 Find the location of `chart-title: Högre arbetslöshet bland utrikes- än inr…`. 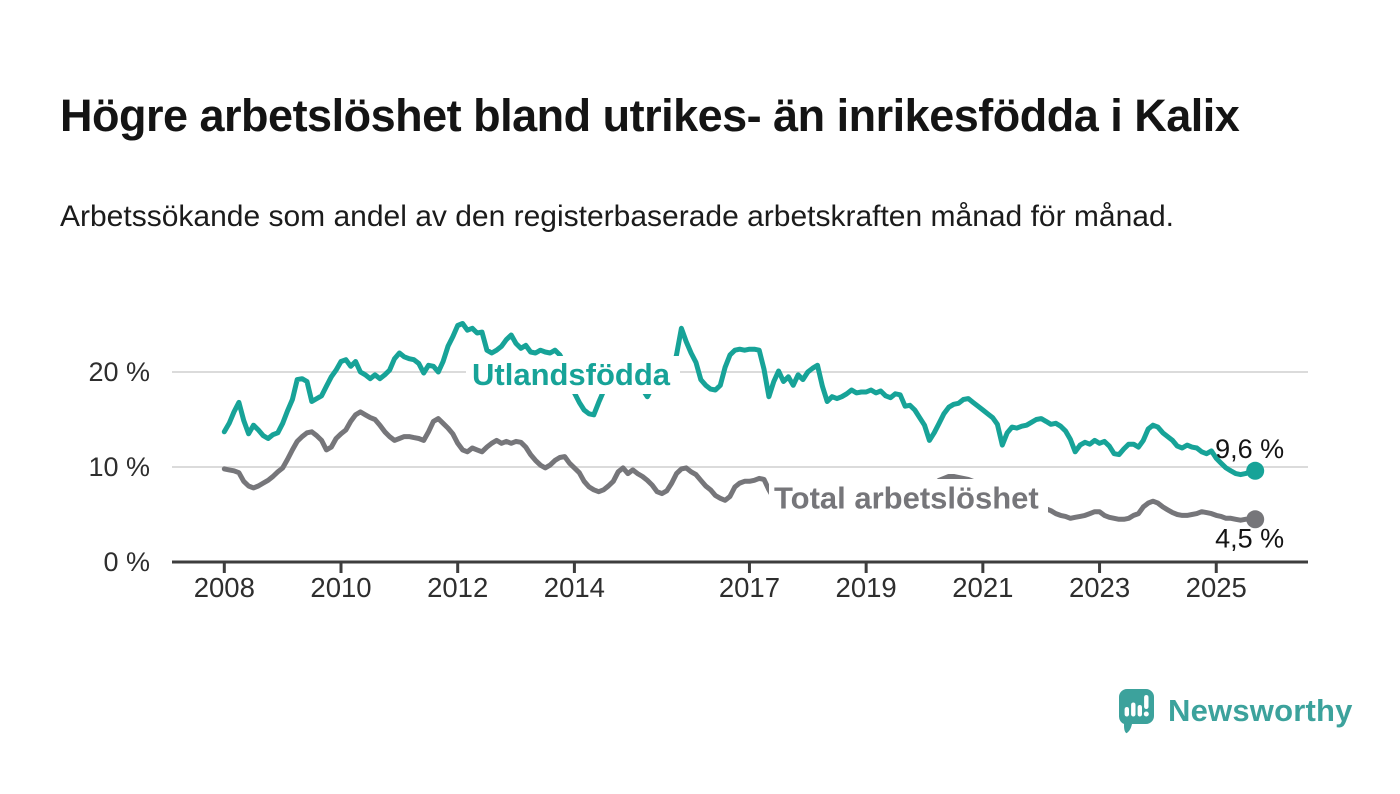

chart-title: Högre arbetslöshet bland utrikes- än inr… is located at coordinates (650, 116).